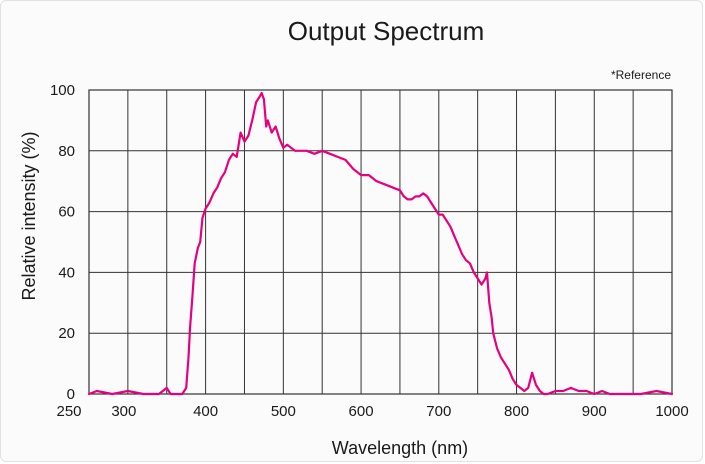 The height and width of the screenshot is (464, 705). What do you see at coordinates (400, 448) in the screenshot?
I see `x-axis-label: Wavelength (nm)` at bounding box center [400, 448].